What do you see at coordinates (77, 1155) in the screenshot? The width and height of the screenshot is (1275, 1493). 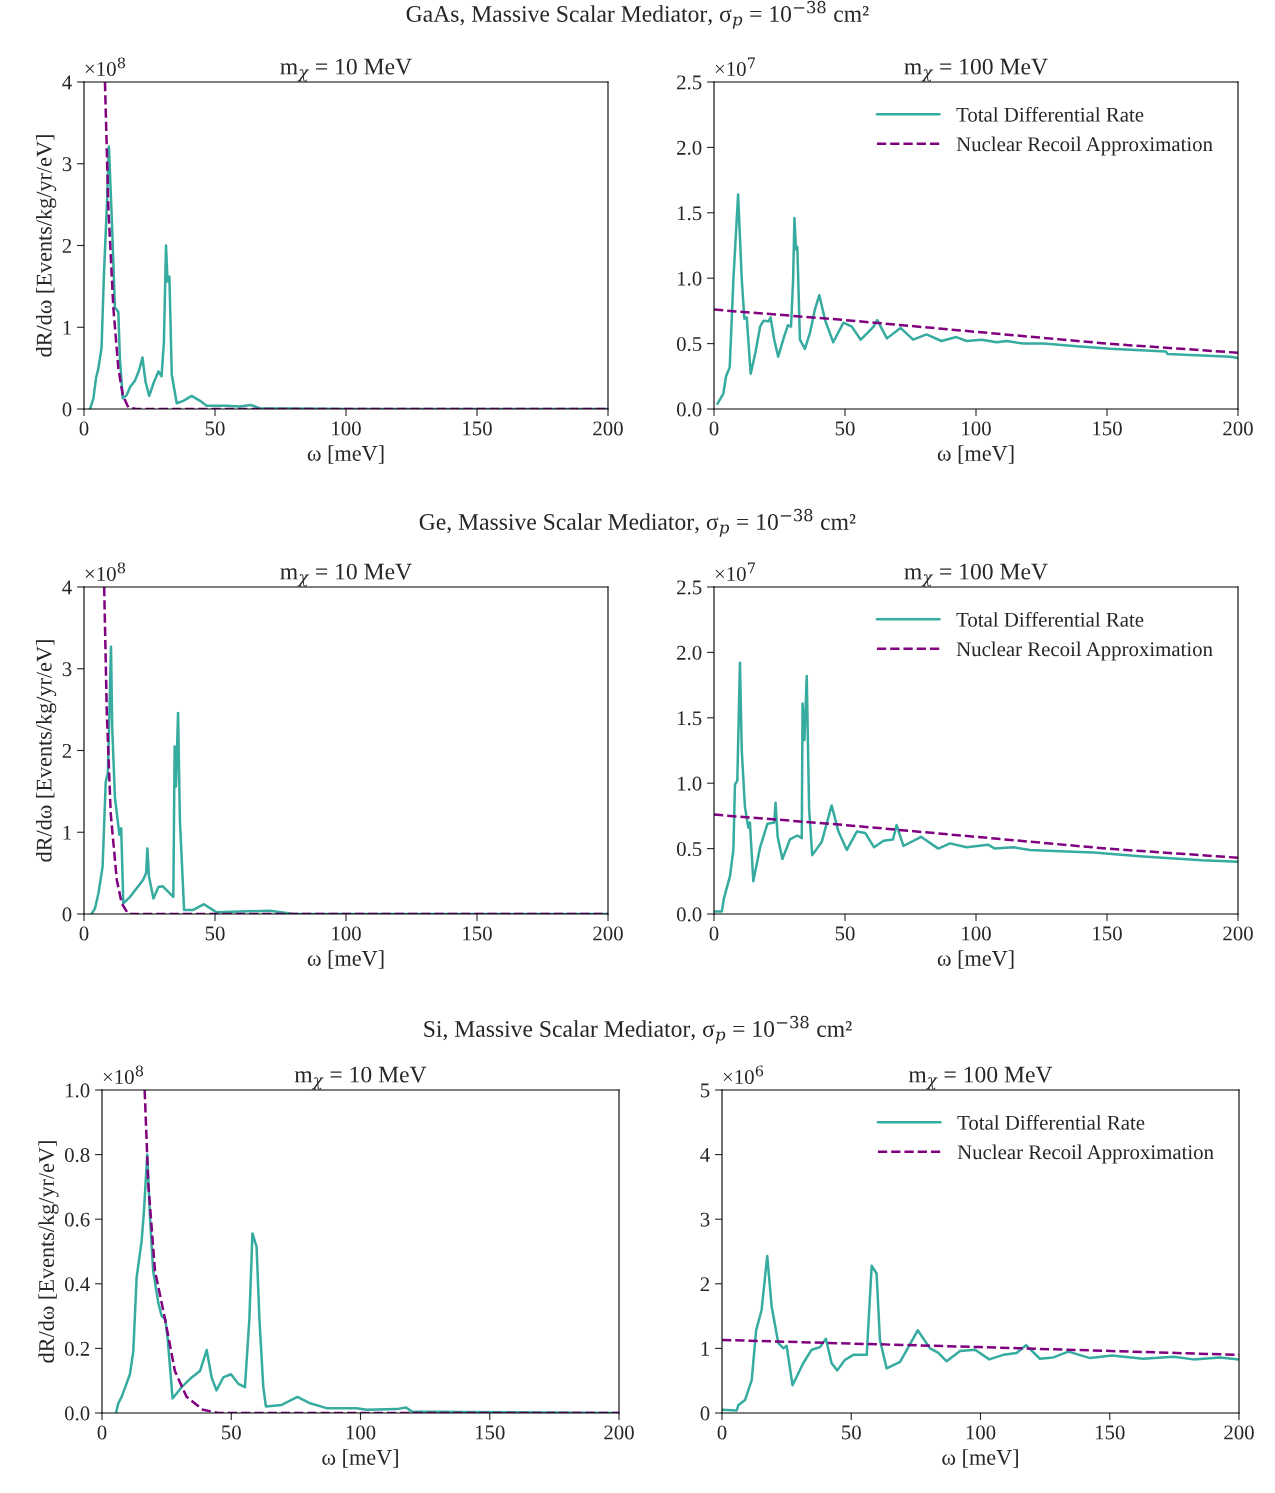 I see `y-tick-label: 0.8` at bounding box center [77, 1155].